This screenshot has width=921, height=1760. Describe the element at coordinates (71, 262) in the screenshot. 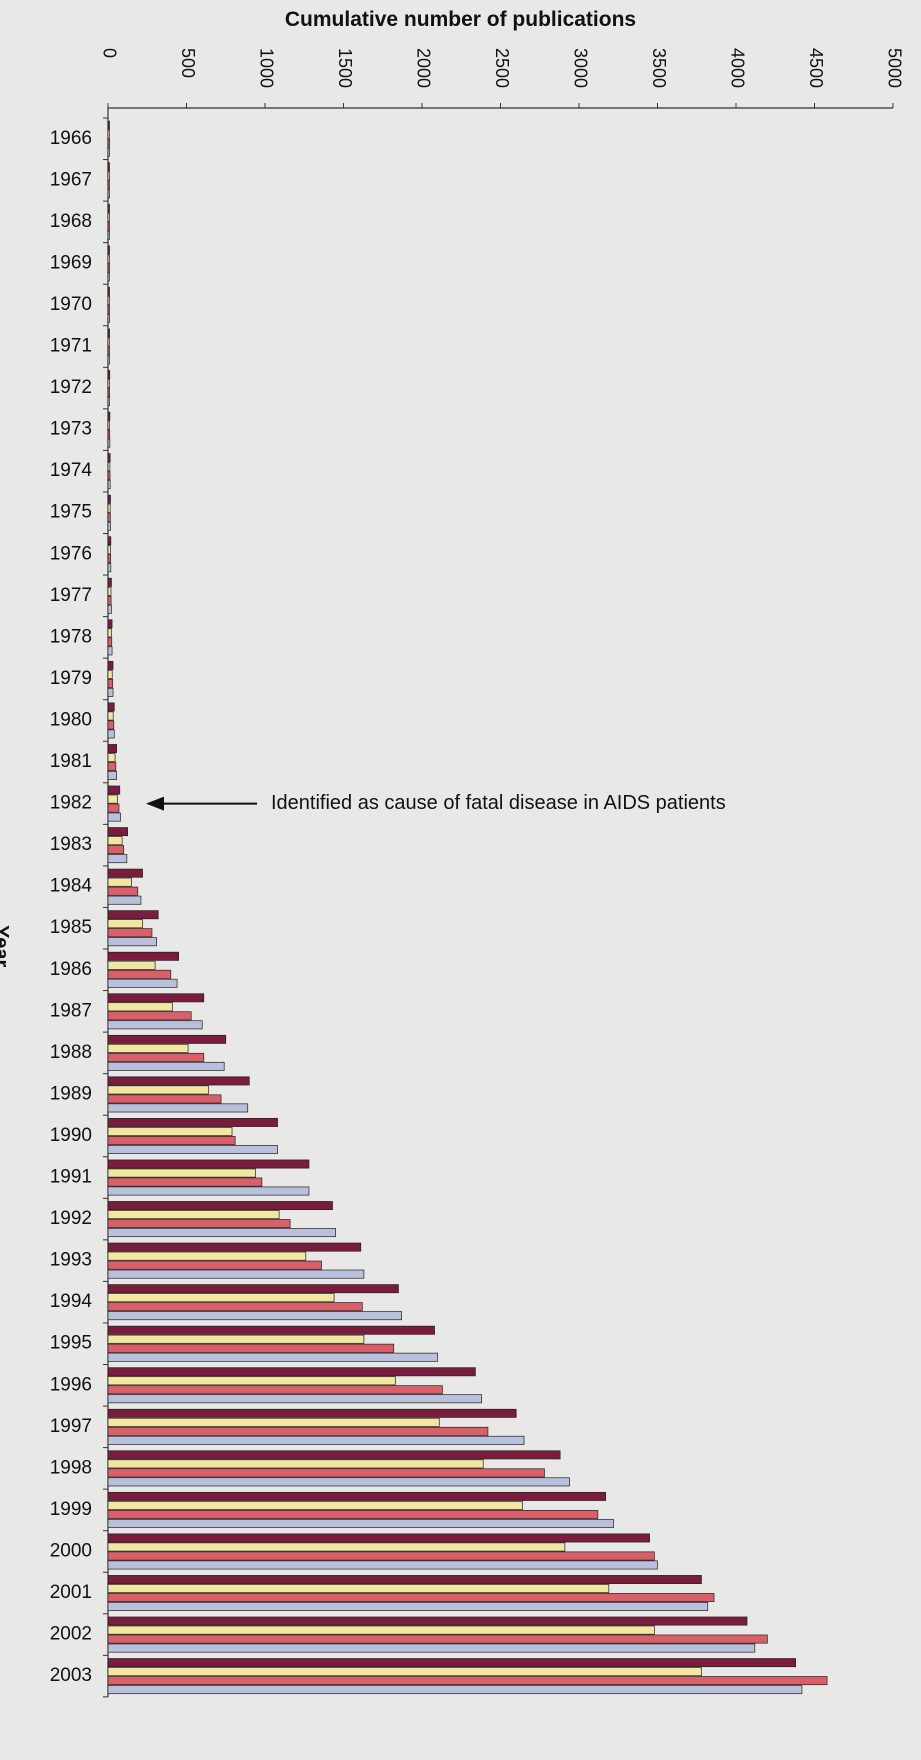

I see `y-tick-label: 1969` at that location.